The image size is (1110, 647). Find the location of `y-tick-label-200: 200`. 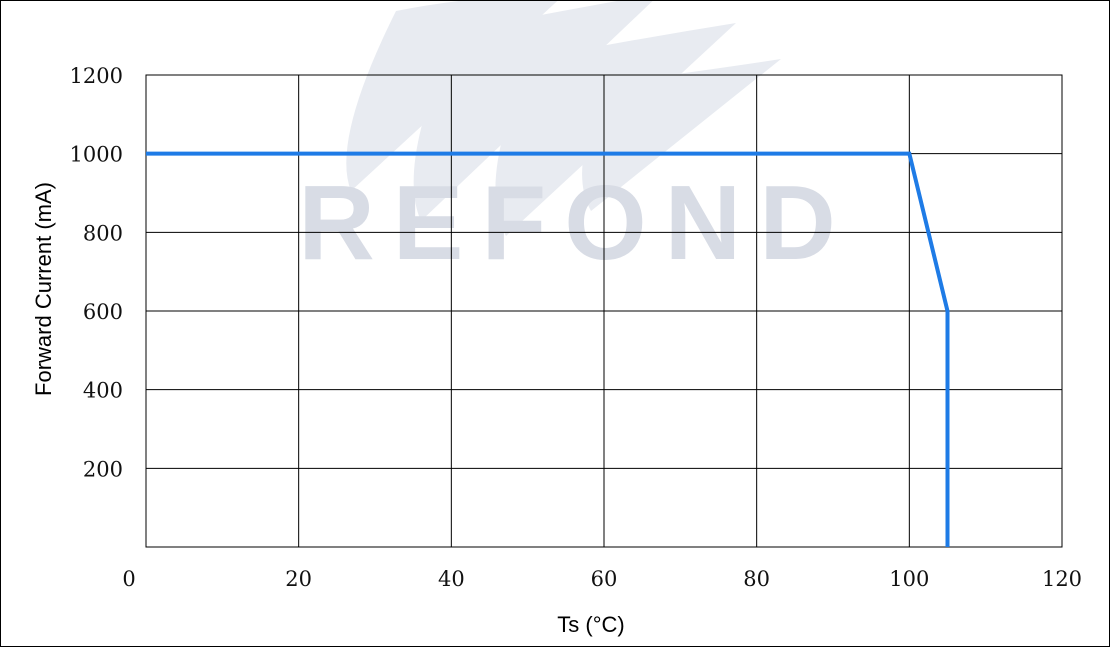

y-tick-label-200: 200 is located at coordinates (103, 469).